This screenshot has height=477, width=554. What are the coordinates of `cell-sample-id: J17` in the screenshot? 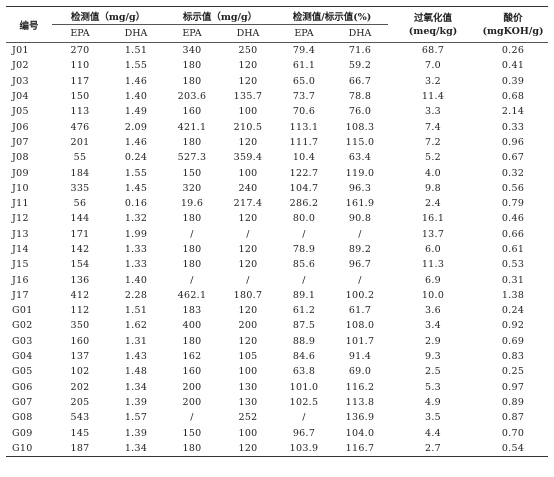 It's located at (20, 295).